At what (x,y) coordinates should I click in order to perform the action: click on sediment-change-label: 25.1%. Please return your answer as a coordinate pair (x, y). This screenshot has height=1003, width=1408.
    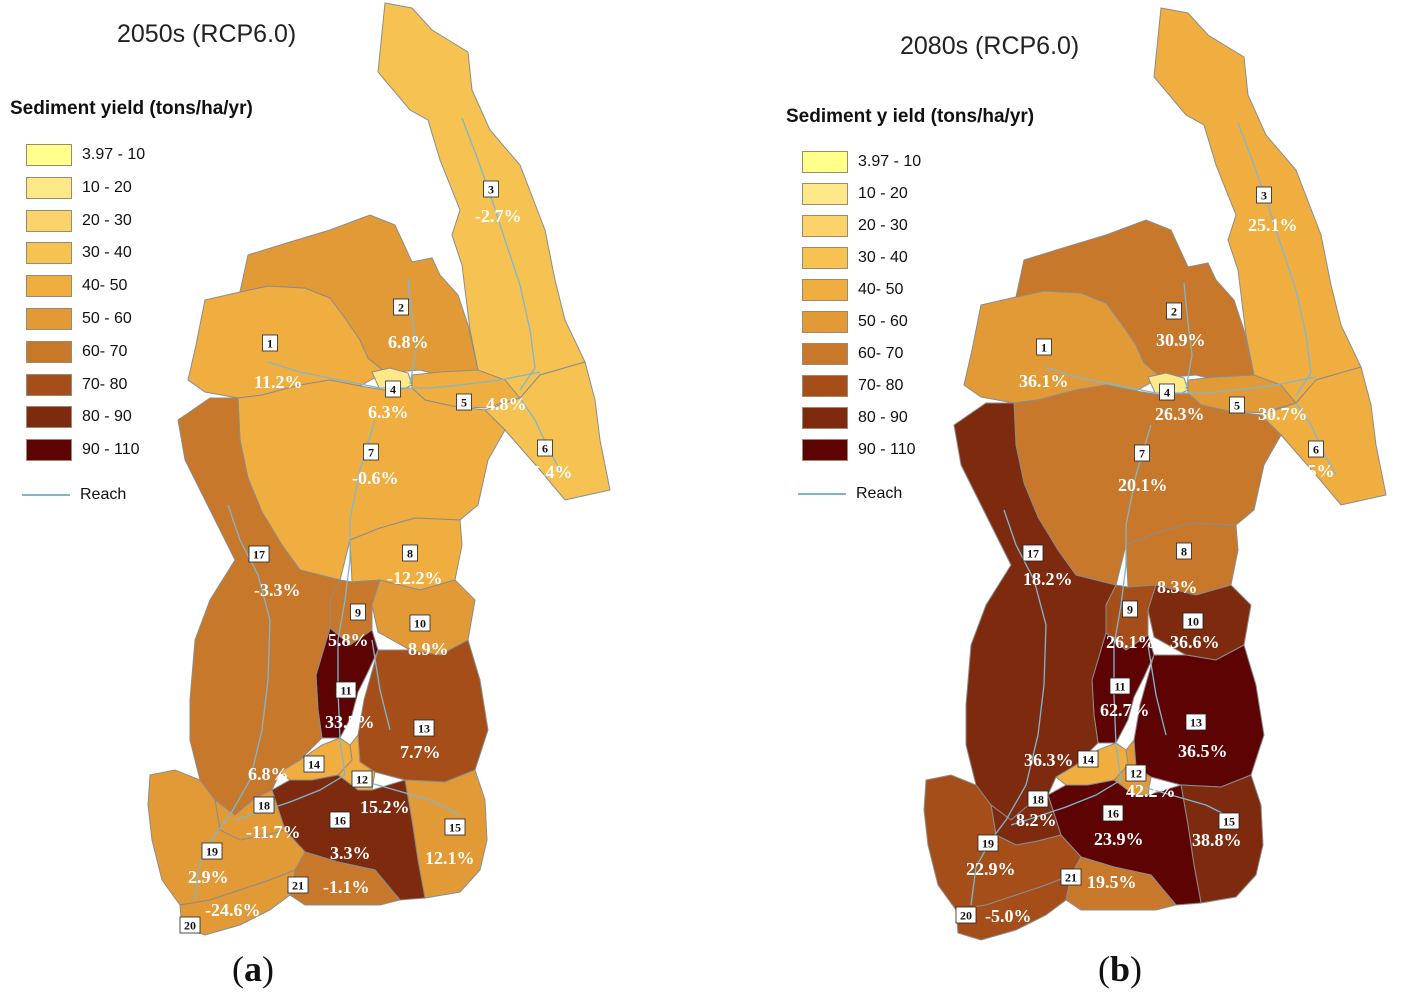
    Looking at the image, I should click on (1273, 225).